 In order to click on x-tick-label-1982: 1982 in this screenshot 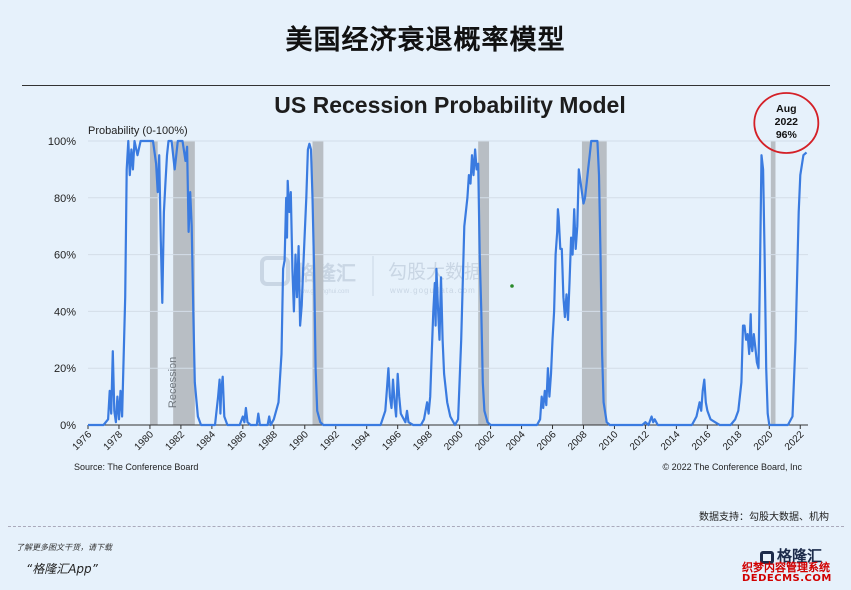, I will do `click(176, 441)`.